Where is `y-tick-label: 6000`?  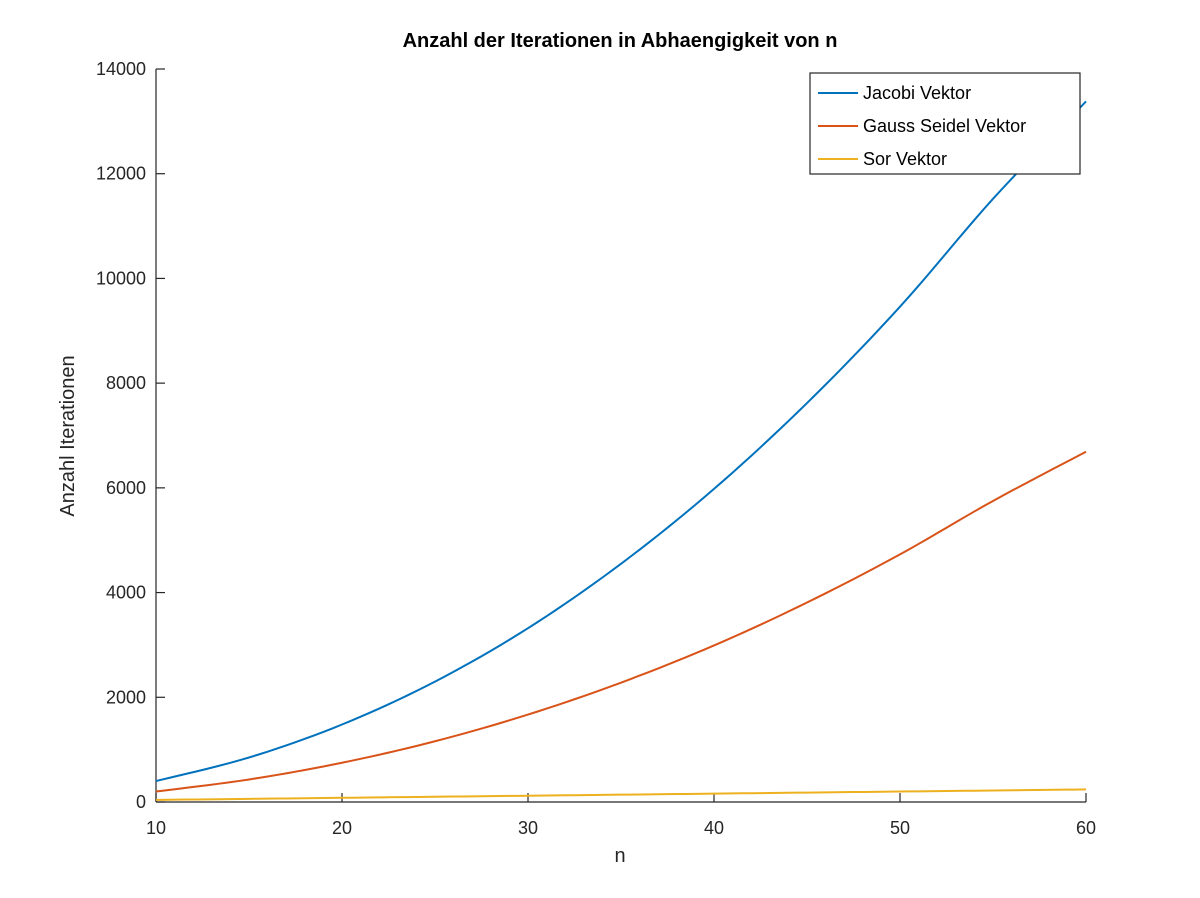
y-tick-label: 6000 is located at coordinates (126, 488).